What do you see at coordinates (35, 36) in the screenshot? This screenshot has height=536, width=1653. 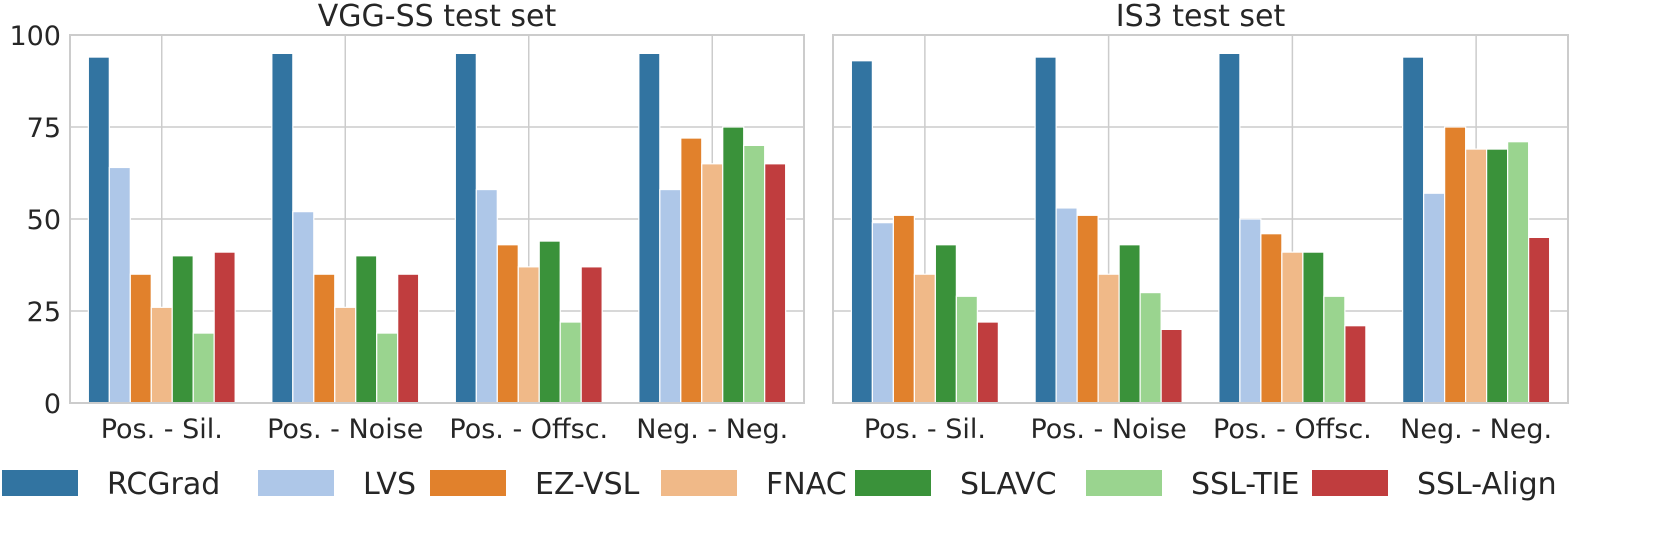 I see `y-tick-label: 100` at bounding box center [35, 36].